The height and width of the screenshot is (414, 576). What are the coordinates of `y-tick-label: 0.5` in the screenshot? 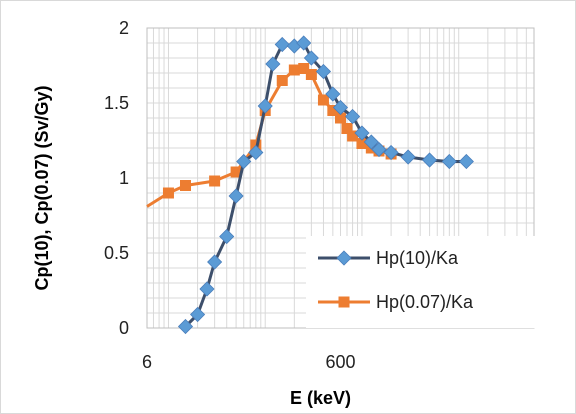 It's located at (116, 253).